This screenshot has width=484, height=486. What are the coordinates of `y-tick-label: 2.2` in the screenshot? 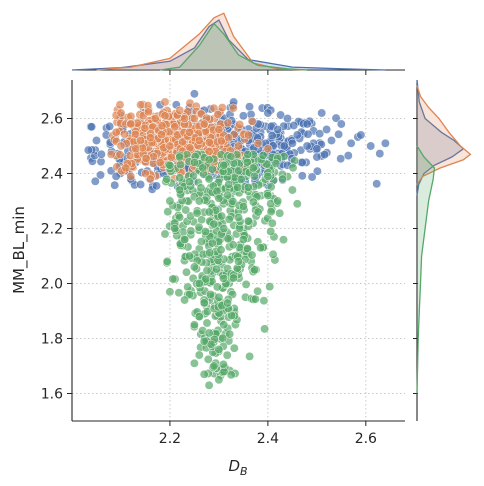 It's located at (52, 230).